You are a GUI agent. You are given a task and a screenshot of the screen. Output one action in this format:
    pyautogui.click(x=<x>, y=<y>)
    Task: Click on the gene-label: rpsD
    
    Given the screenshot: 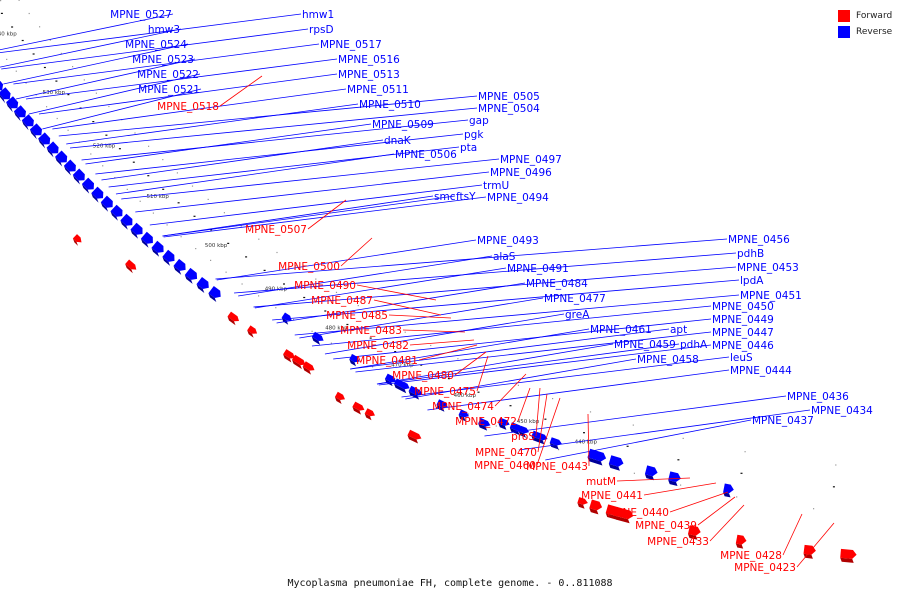 What is the action you would take?
    pyautogui.click(x=321, y=30)
    